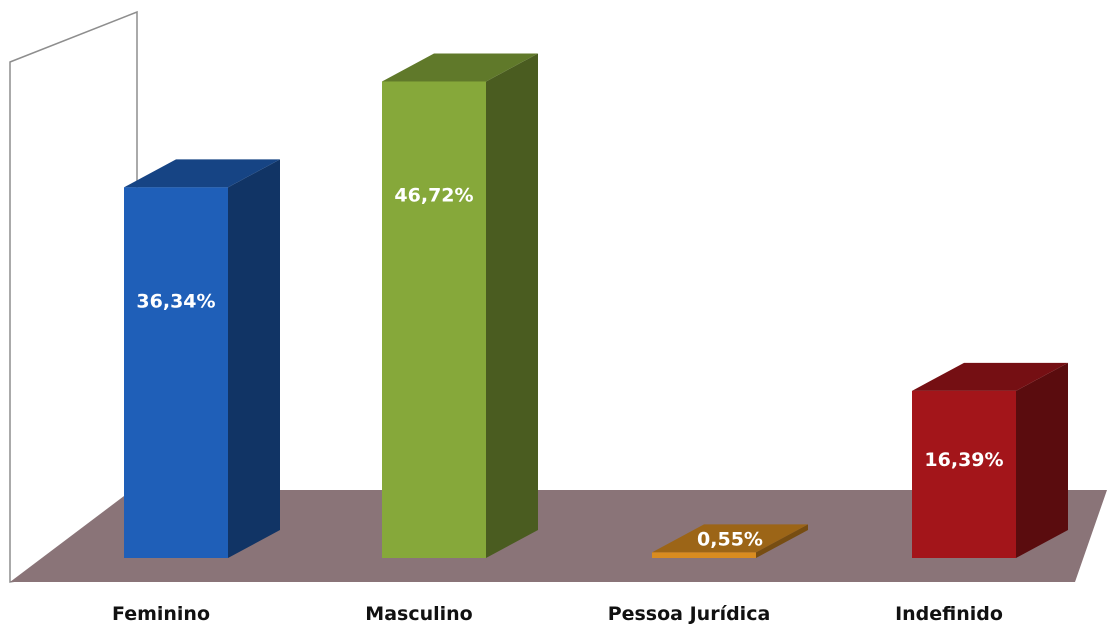 This screenshot has height=626, width=1109. What do you see at coordinates (418, 614) in the screenshot?
I see `category-label-masculino: Masculino` at bounding box center [418, 614].